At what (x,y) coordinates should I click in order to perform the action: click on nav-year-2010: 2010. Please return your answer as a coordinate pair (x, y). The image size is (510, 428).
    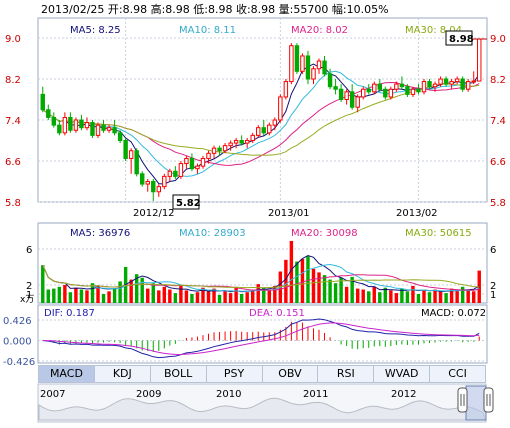
    Looking at the image, I should click on (228, 394).